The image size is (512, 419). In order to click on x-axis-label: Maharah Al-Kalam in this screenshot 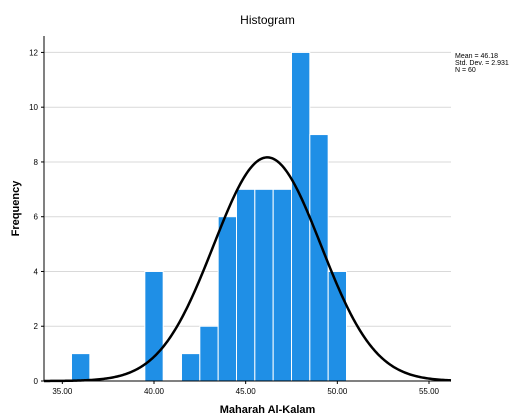, I will do `click(268, 410)`.